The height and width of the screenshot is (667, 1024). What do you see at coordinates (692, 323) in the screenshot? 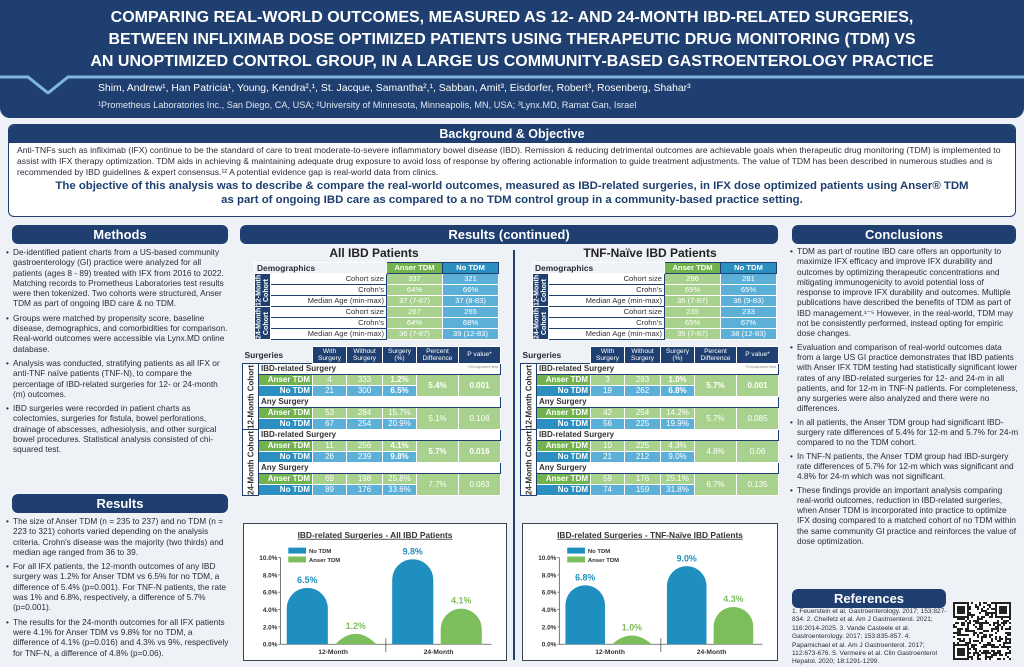
I see `anser-value: 65%` at bounding box center [692, 323].